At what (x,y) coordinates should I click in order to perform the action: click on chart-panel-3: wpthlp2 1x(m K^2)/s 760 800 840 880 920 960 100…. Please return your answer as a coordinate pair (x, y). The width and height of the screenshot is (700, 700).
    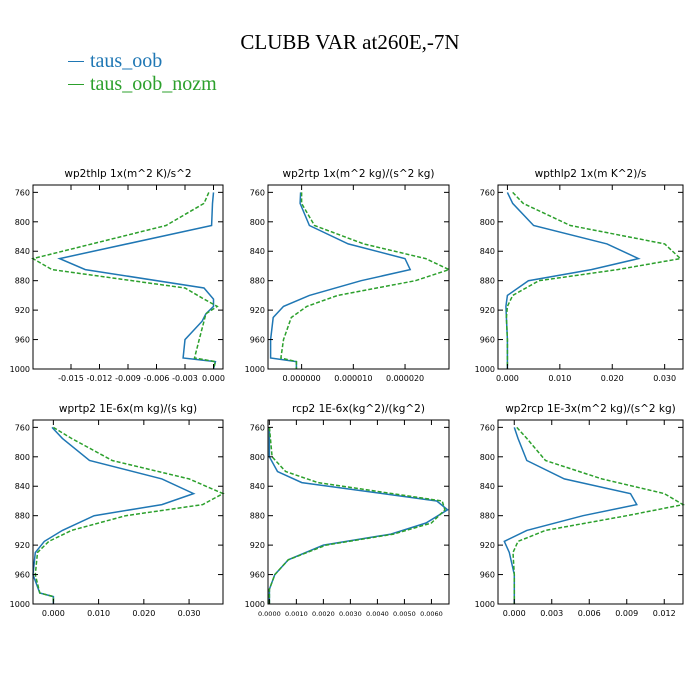
    Looking at the image, I should click on (579, 275).